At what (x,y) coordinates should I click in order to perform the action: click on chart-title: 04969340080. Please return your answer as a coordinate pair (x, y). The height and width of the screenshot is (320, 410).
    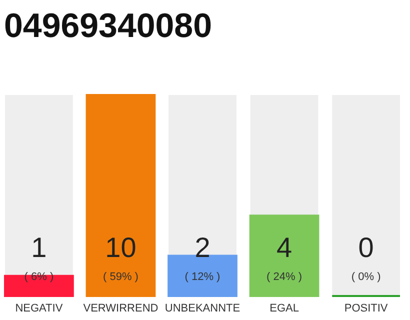
    Looking at the image, I should click on (108, 26).